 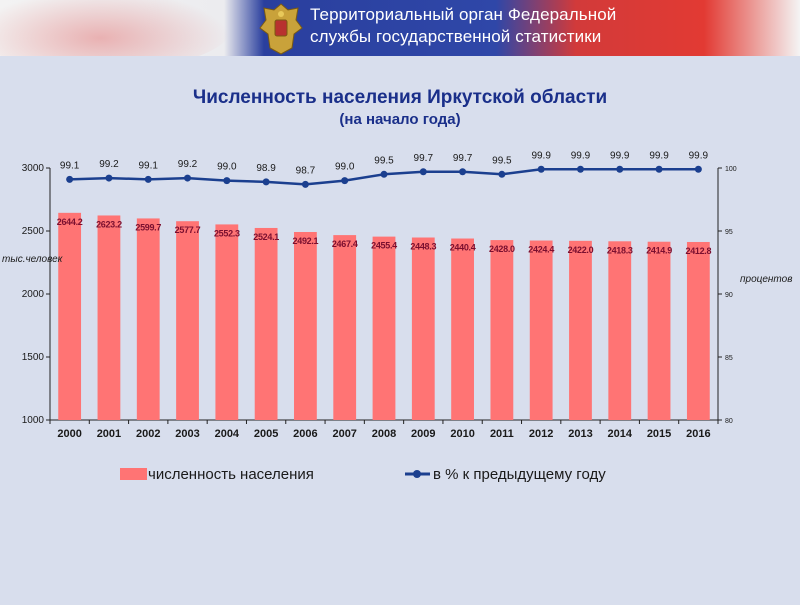 I want to click on legend-line-label: в % к предыдущему году, so click(x=519, y=474).